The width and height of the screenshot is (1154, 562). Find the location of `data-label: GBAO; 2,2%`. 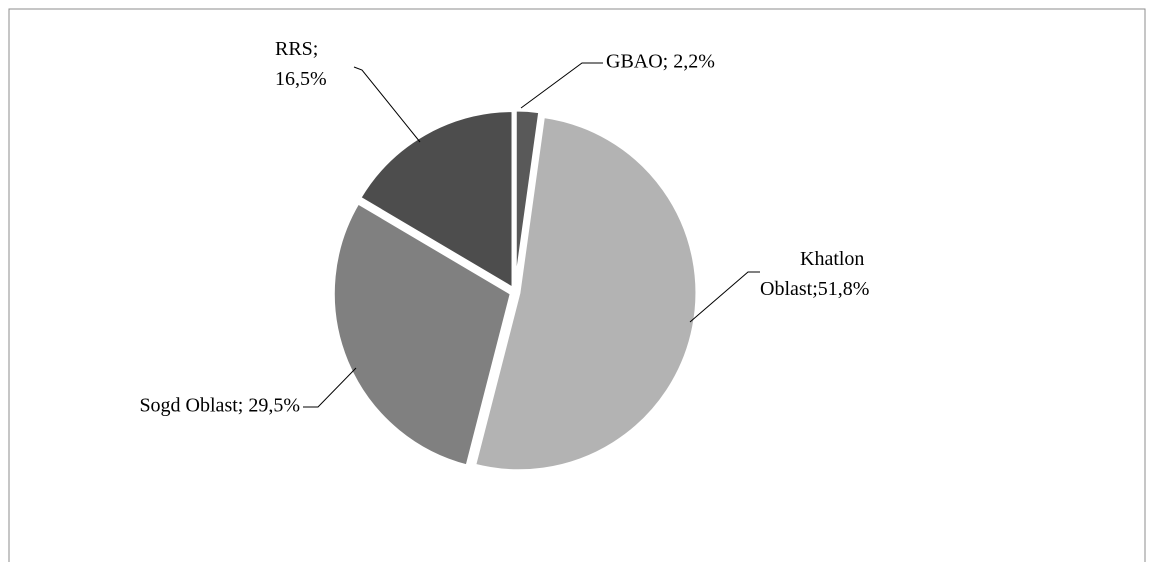

data-label: GBAO; 2,2% is located at coordinates (660, 62).